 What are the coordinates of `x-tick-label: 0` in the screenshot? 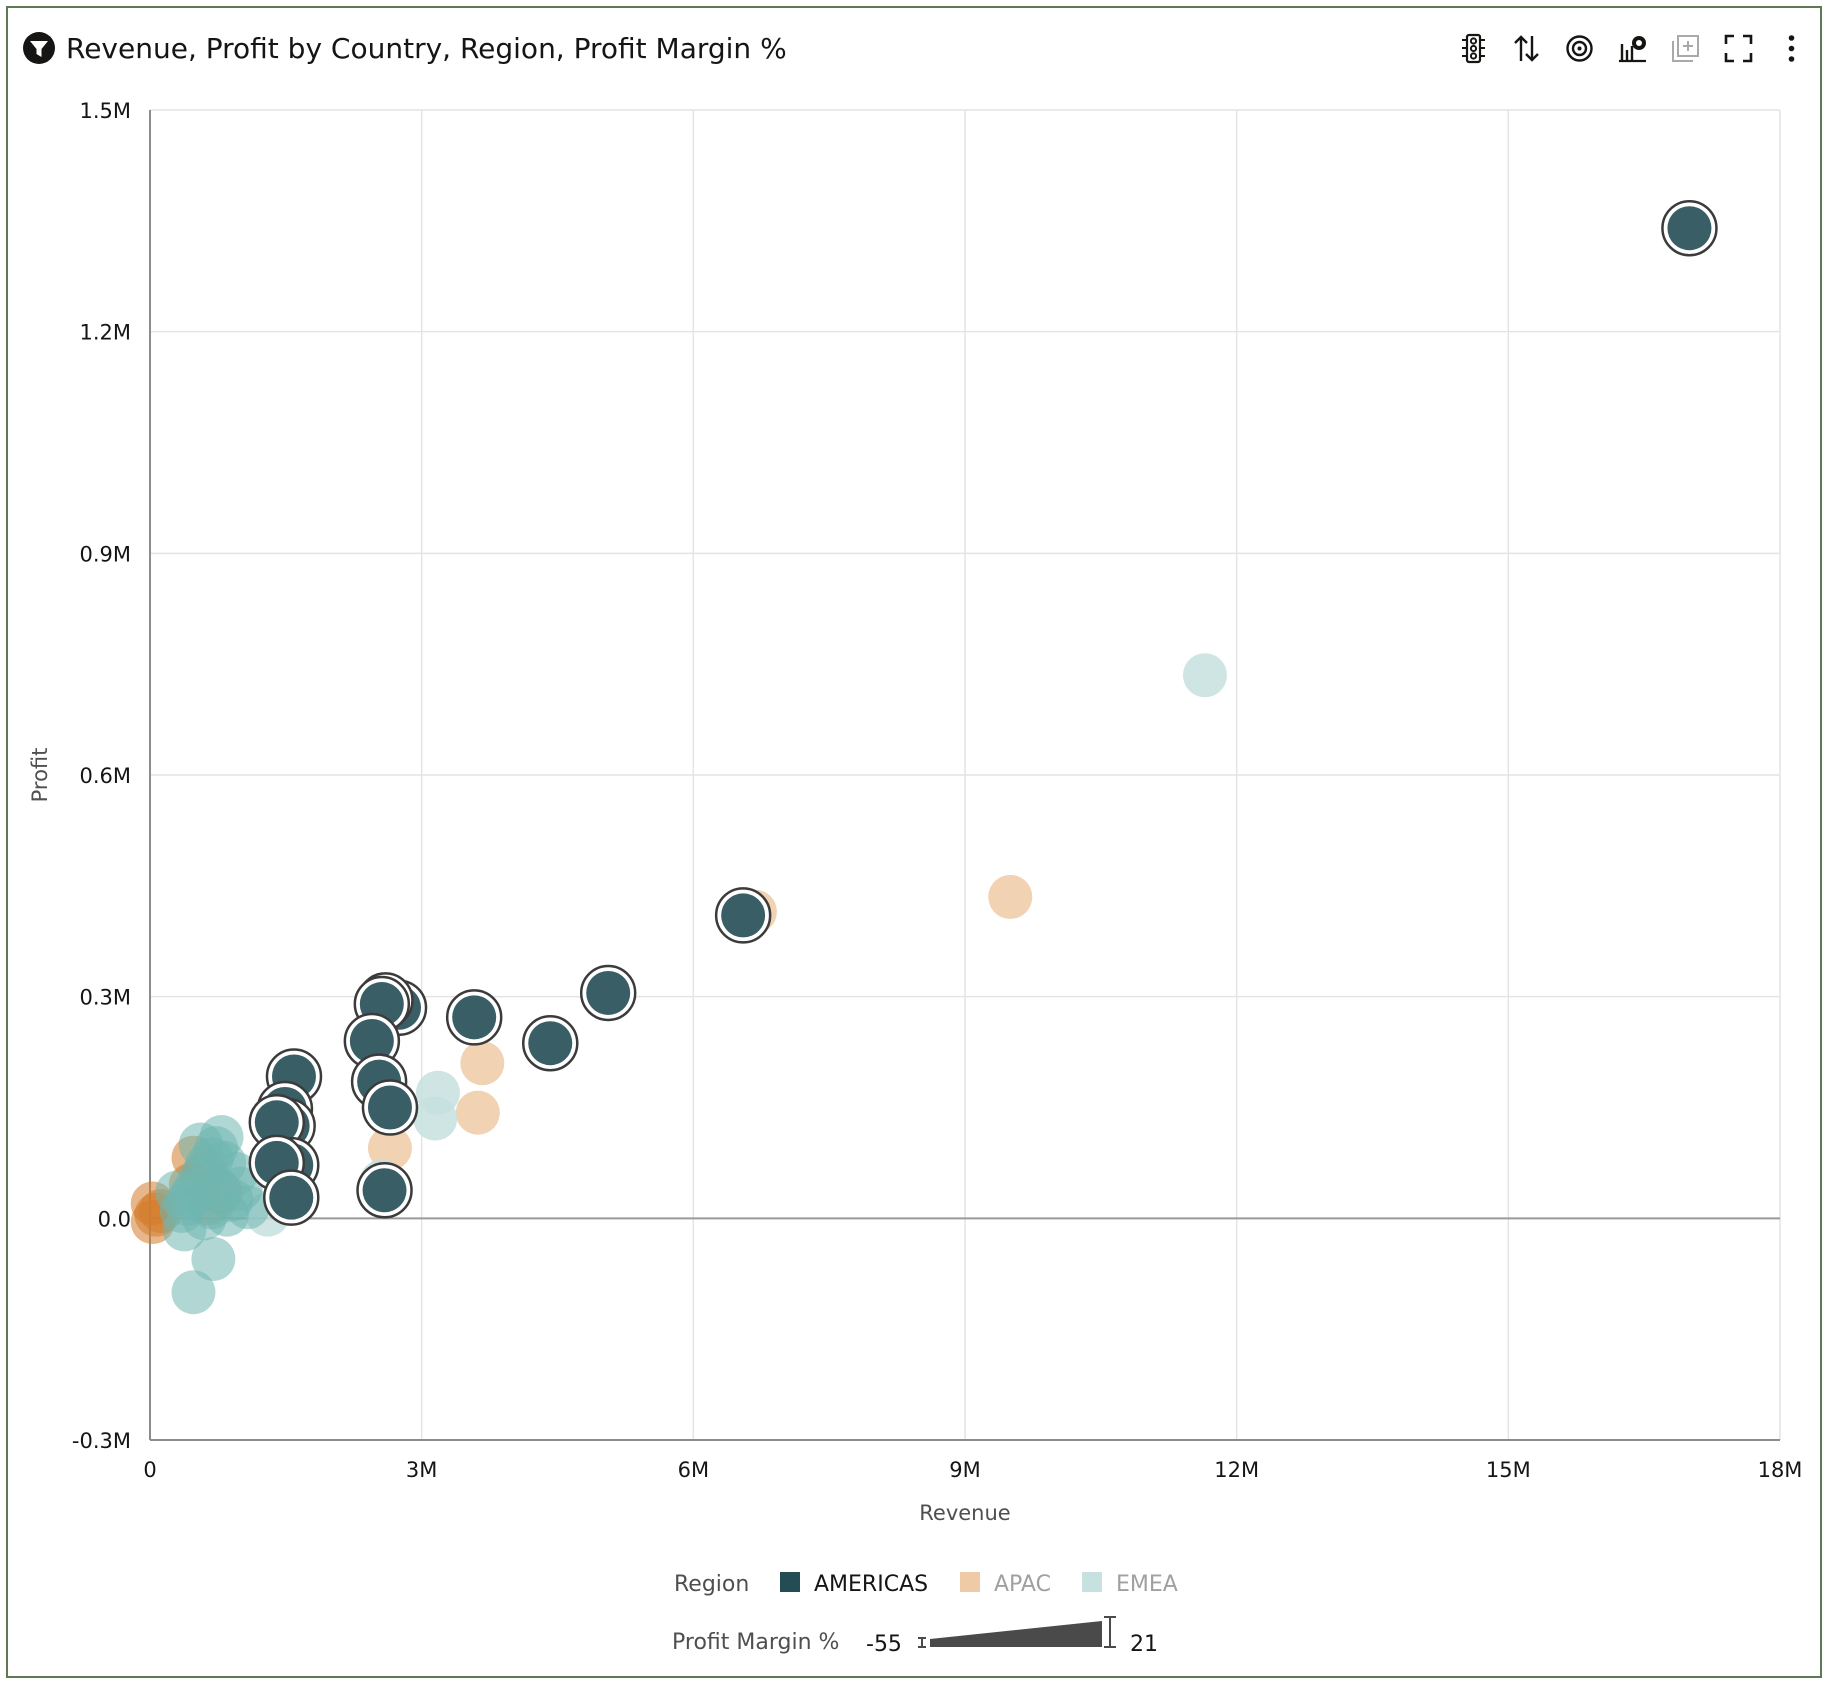 It's located at (149, 1470).